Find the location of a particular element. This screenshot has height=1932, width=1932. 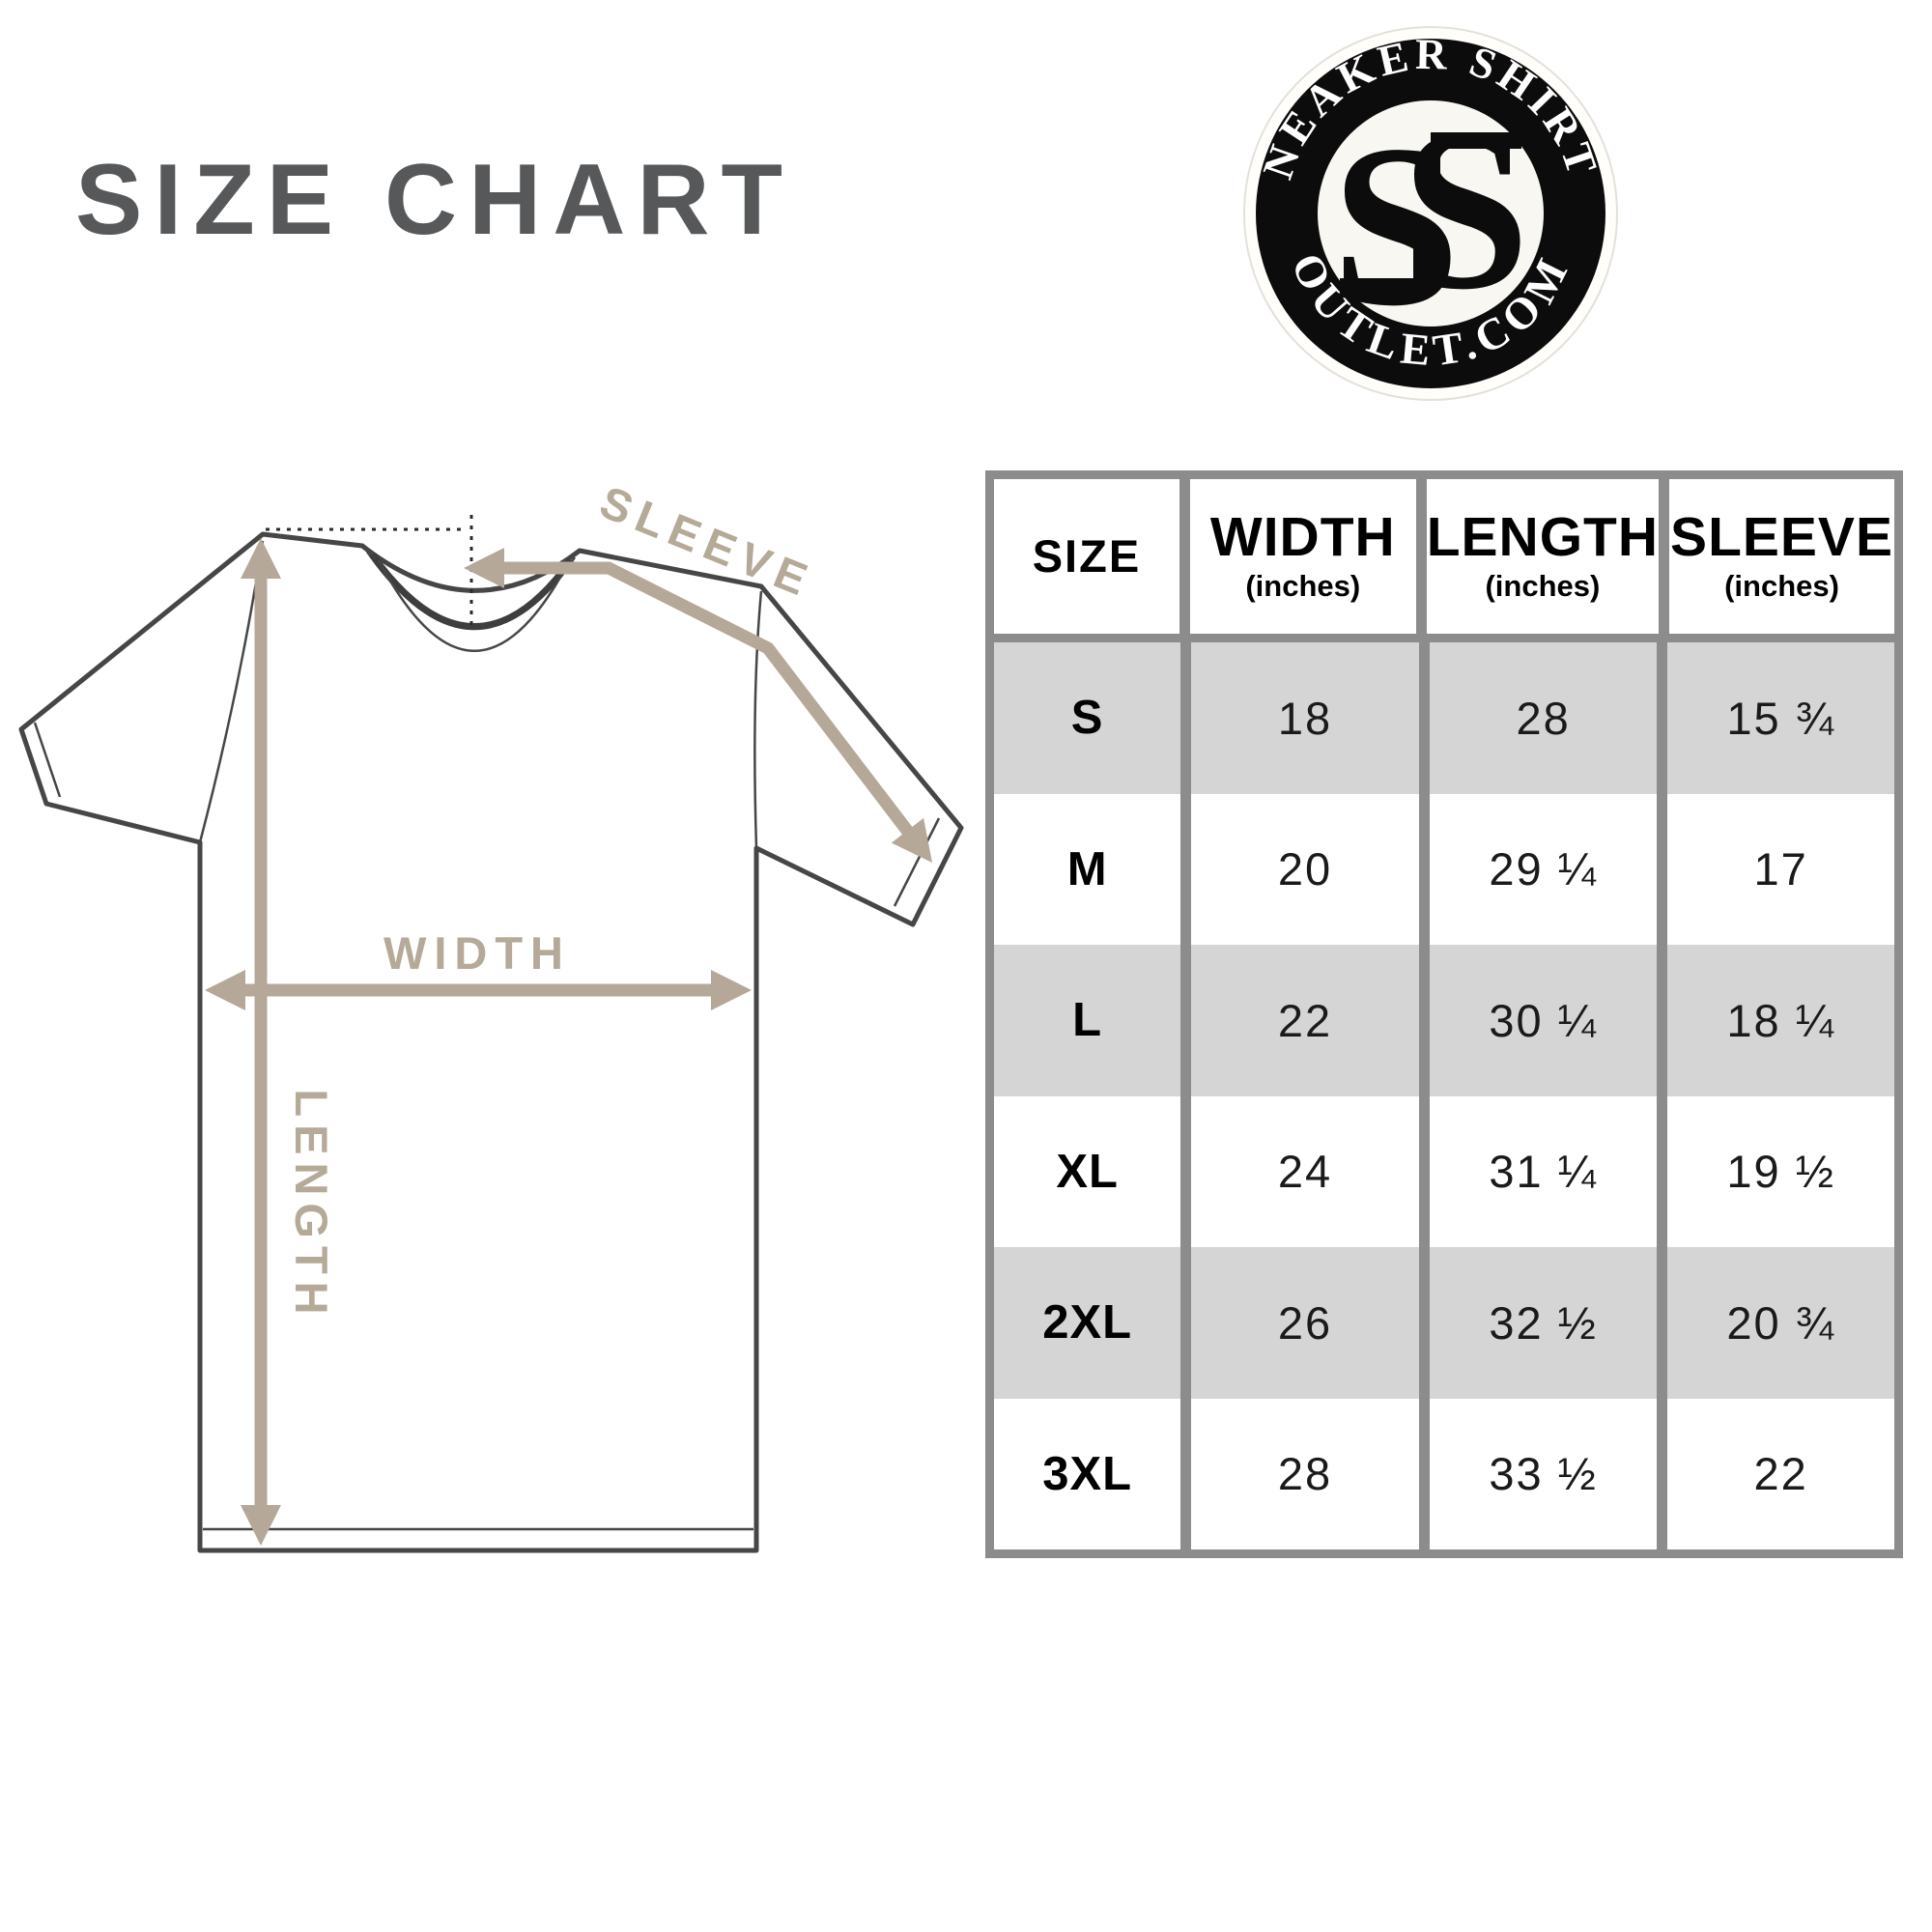

size-cell: 2XL is located at coordinates (1087, 1323).